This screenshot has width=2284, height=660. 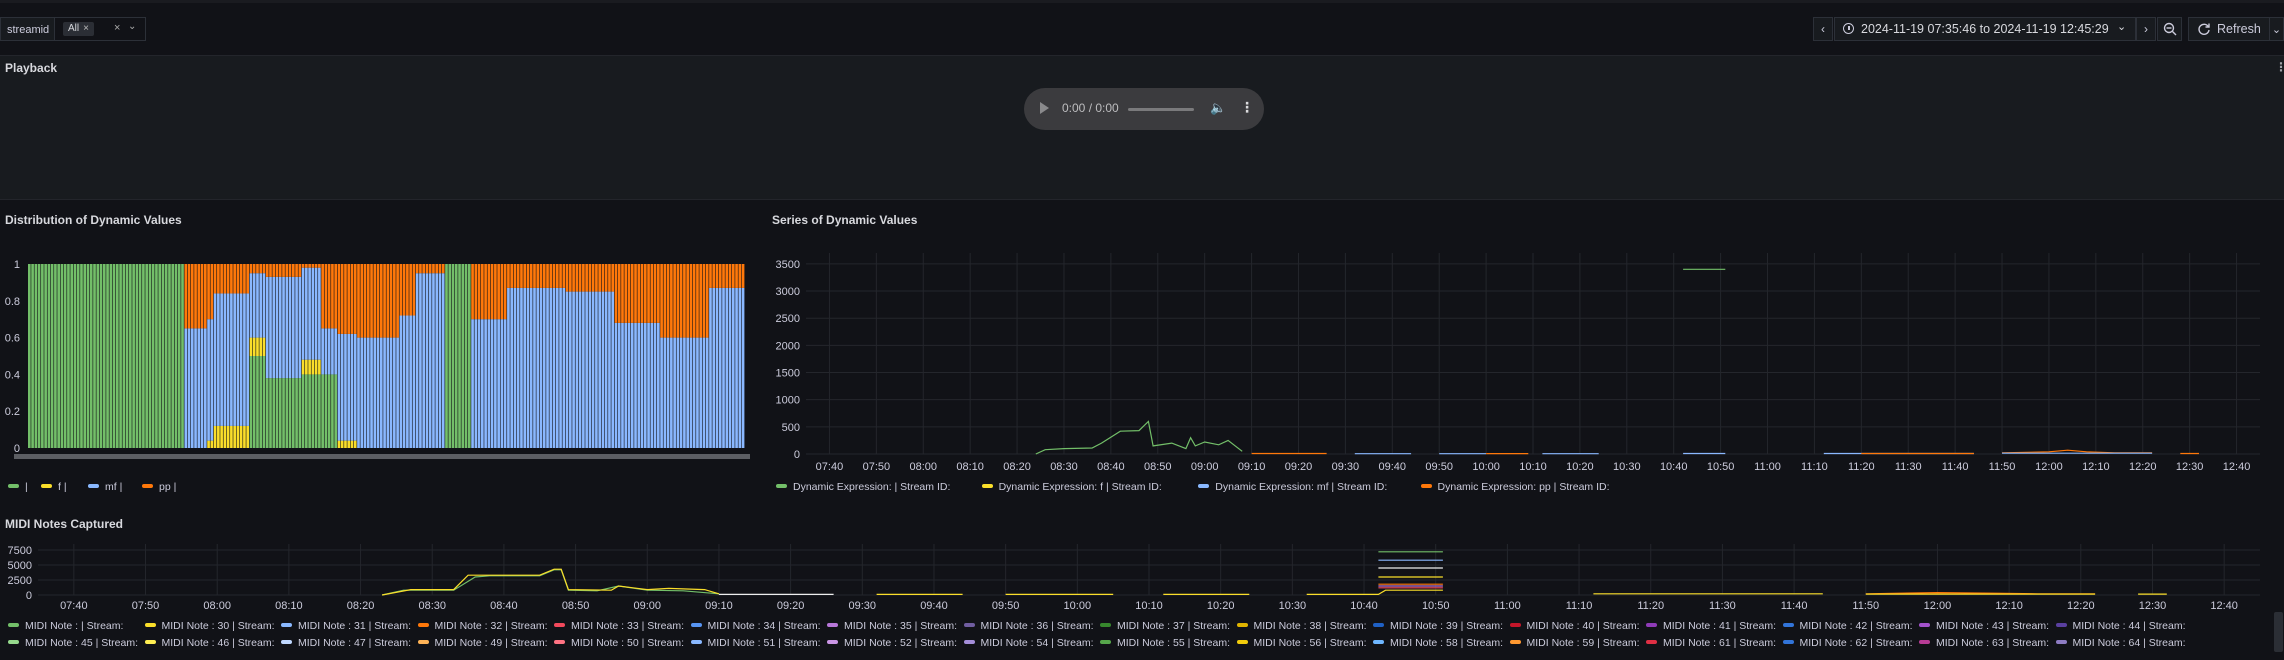 What do you see at coordinates (1486, 467) in the screenshot?
I see `x-tick-label: 10:00` at bounding box center [1486, 467].